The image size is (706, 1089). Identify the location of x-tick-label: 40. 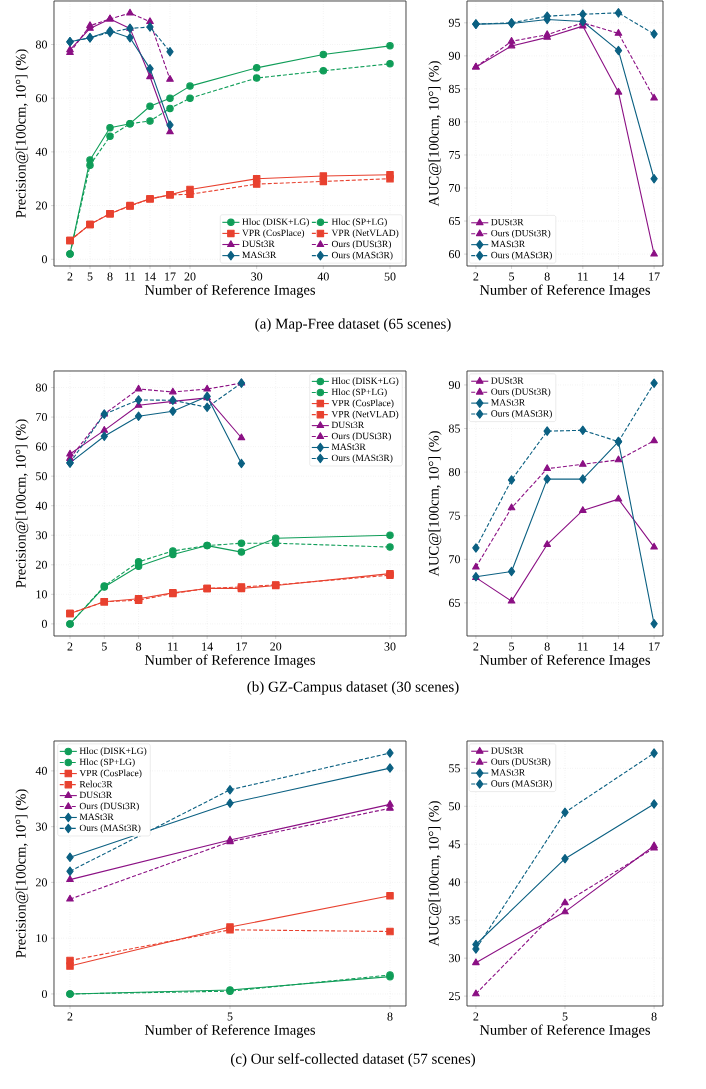
(323, 276).